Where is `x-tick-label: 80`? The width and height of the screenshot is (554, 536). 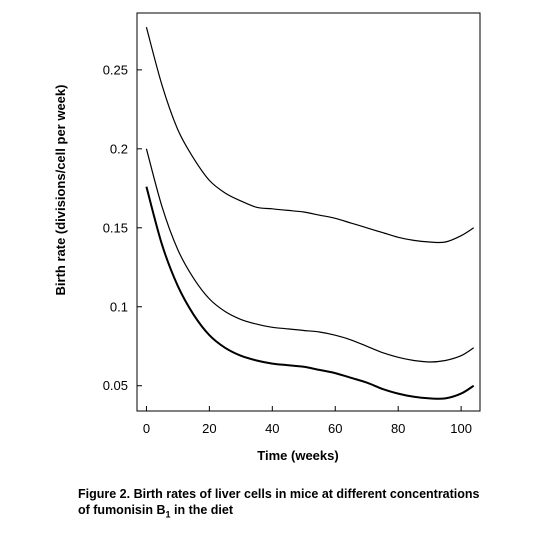 x-tick-label: 80 is located at coordinates (398, 428).